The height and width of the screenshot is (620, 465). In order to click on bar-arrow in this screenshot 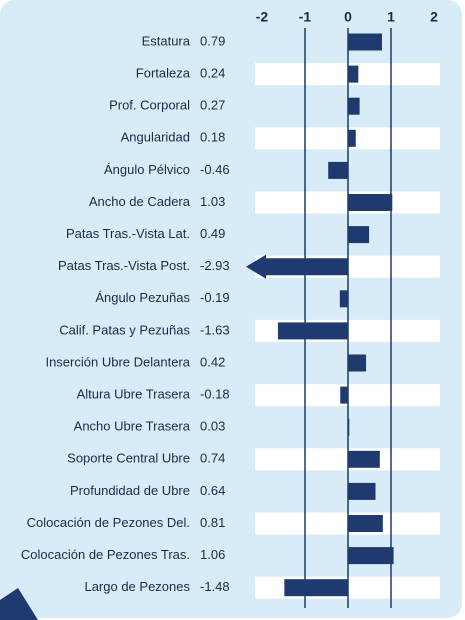, I will do `click(297, 266)`.